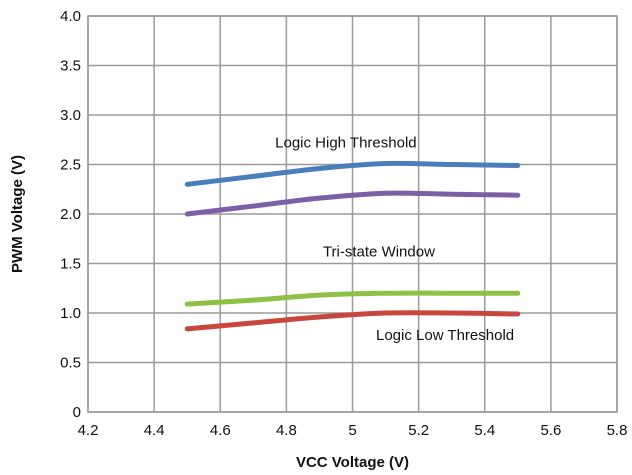  I want to click on y-tick-label: 0.5, so click(70, 363).